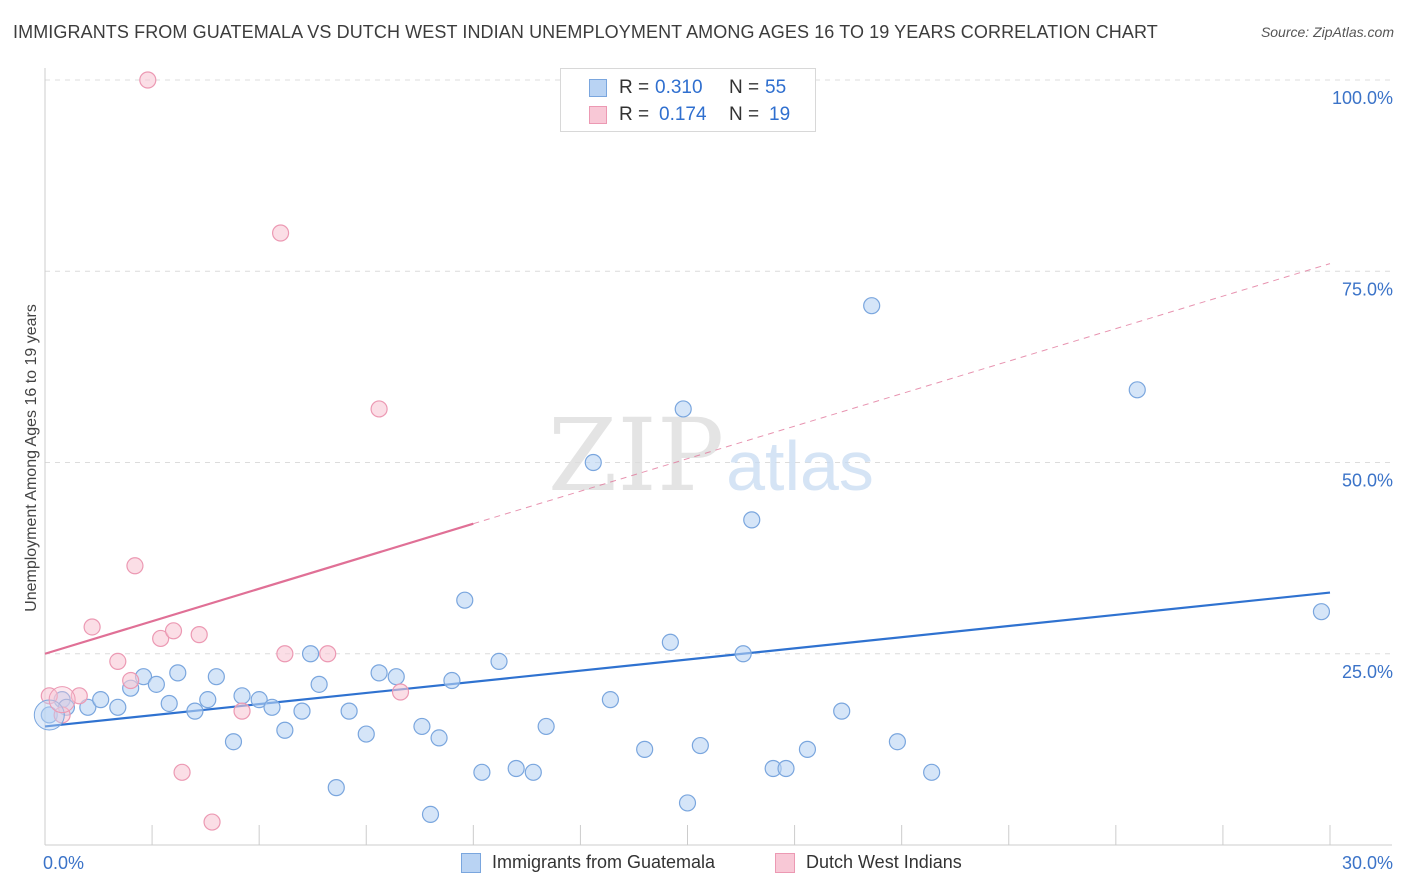 The width and height of the screenshot is (1406, 892). Describe the element at coordinates (1327, 32) in the screenshot. I see `source-credit: Source: ZipAtlas.com` at that location.